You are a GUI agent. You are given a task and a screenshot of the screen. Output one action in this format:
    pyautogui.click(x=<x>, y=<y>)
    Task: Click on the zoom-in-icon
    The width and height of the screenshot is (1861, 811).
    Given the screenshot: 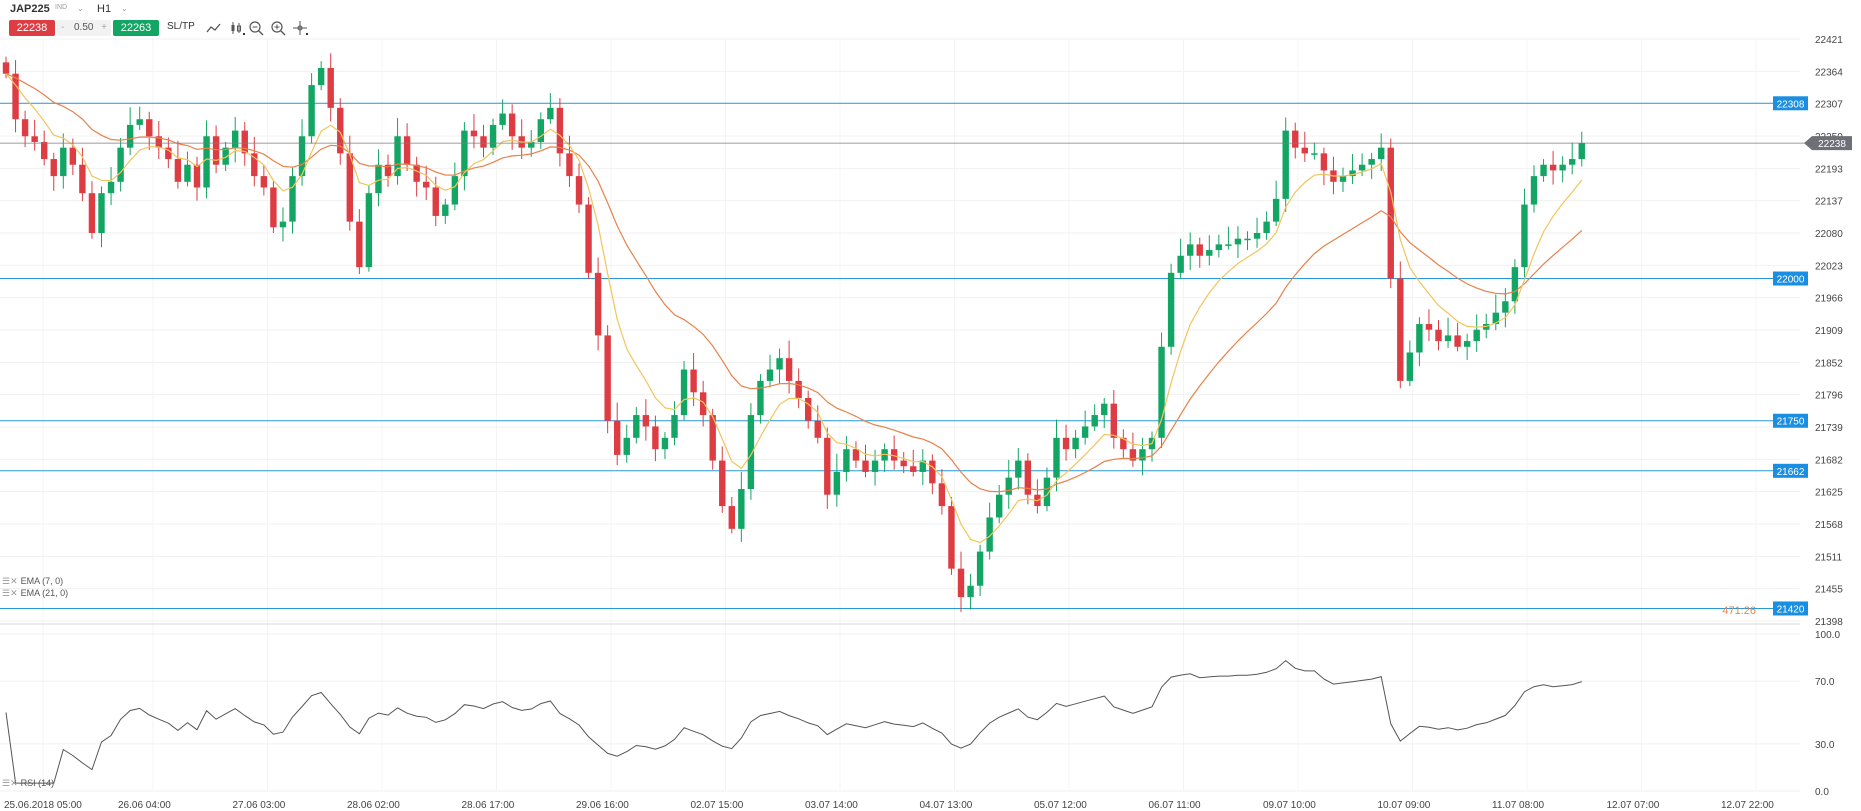 What is the action you would take?
    pyautogui.click(x=279, y=28)
    